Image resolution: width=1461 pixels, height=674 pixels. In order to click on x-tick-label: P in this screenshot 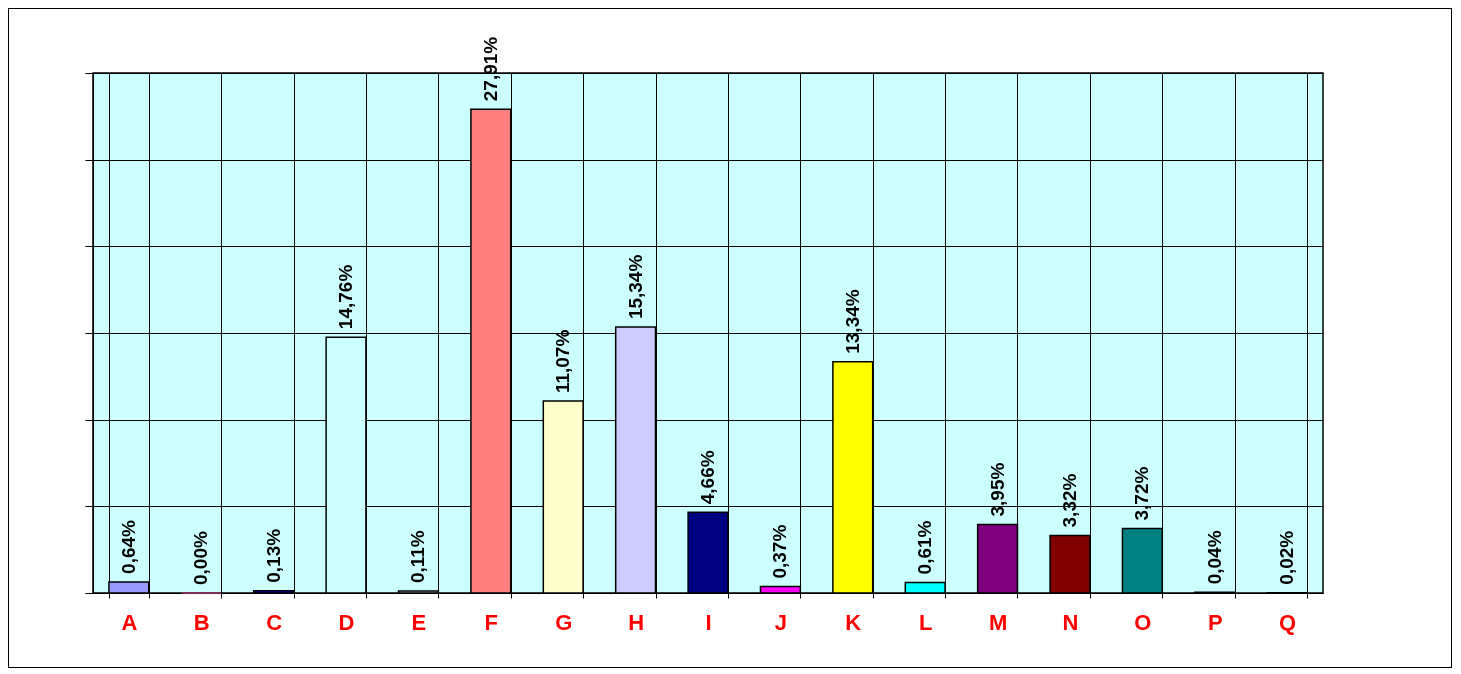, I will do `click(1215, 622)`.